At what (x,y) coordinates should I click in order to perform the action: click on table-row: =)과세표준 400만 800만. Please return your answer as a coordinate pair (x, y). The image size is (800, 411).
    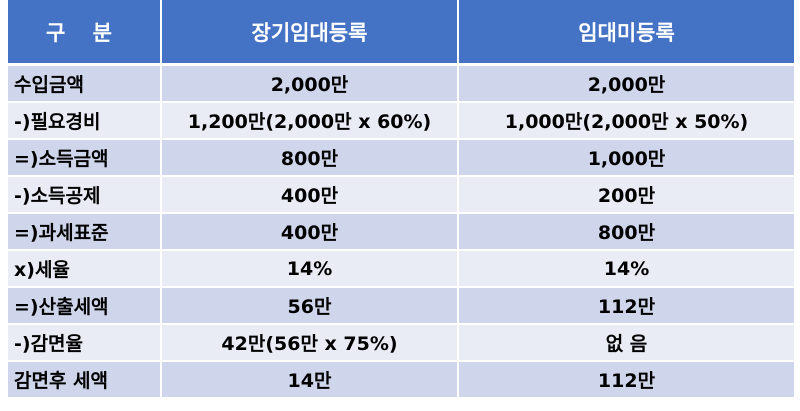
    Looking at the image, I should click on (401, 232).